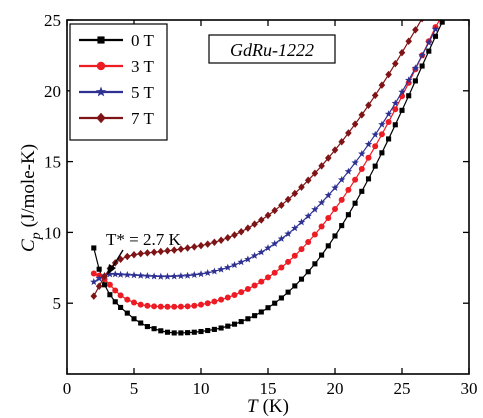 Image resolution: width=483 pixels, height=418 pixels. I want to click on y-axis-label: Cp (J/mole-K), so click(31, 198).